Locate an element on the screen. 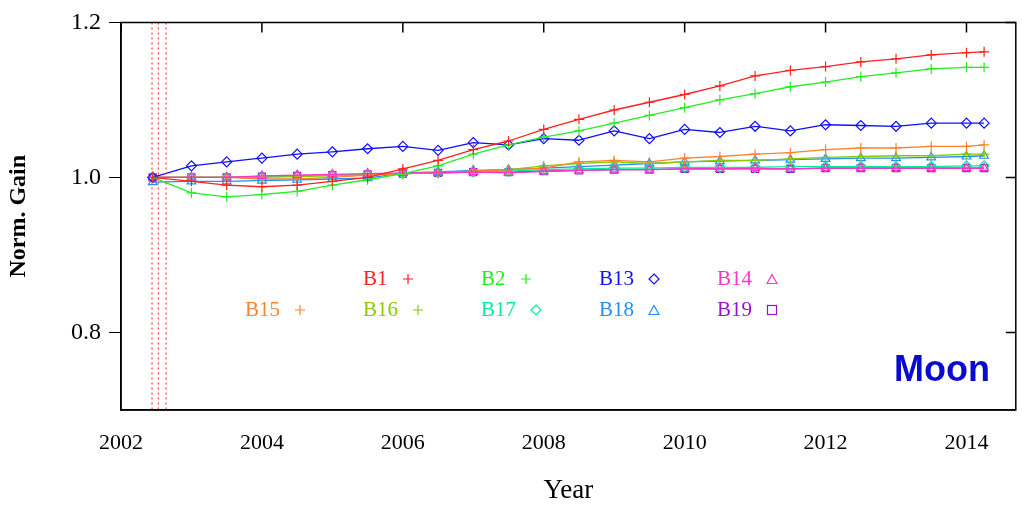 Image resolution: width=1022 pixels, height=511 pixels. x-axis-title: Year is located at coordinates (568, 488).